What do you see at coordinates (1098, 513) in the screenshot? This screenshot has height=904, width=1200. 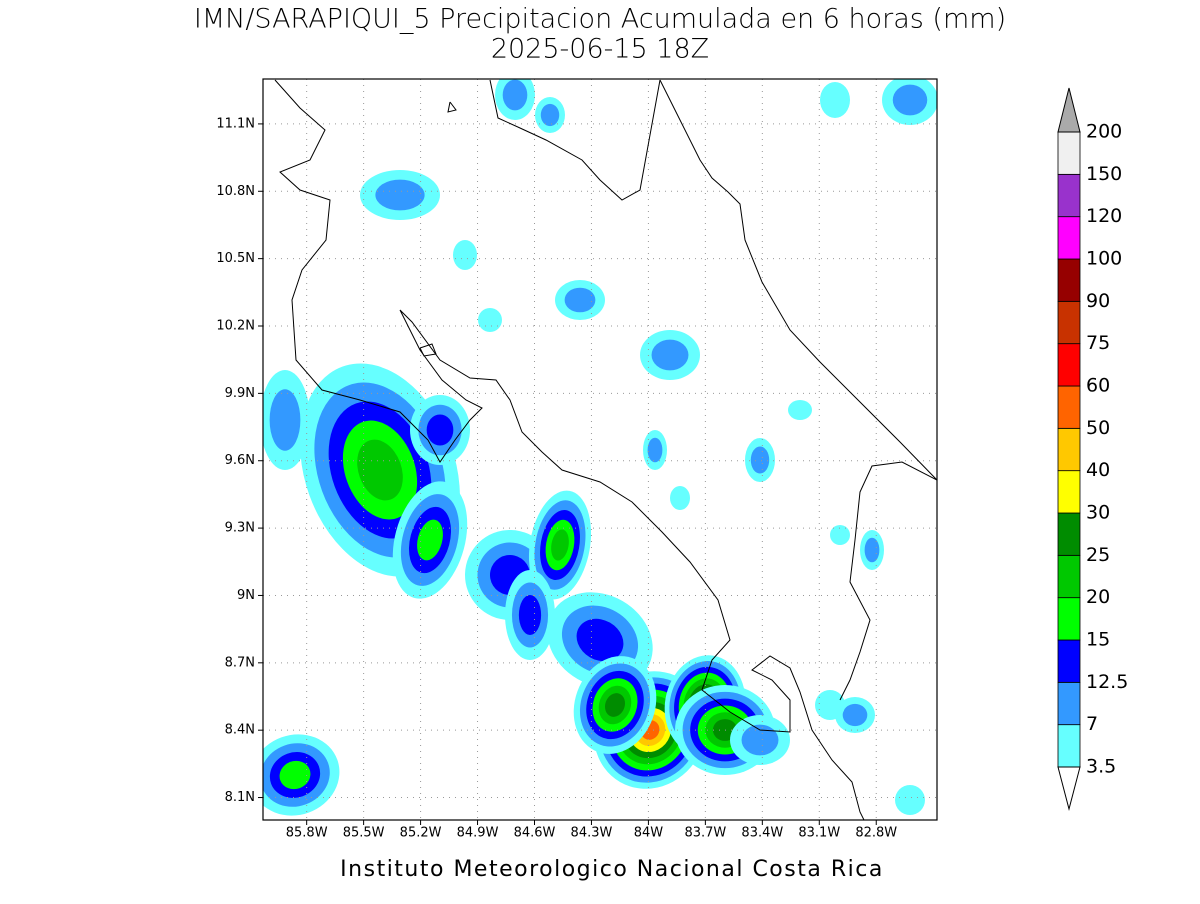 I see `colorbar-label: 30` at bounding box center [1098, 513].